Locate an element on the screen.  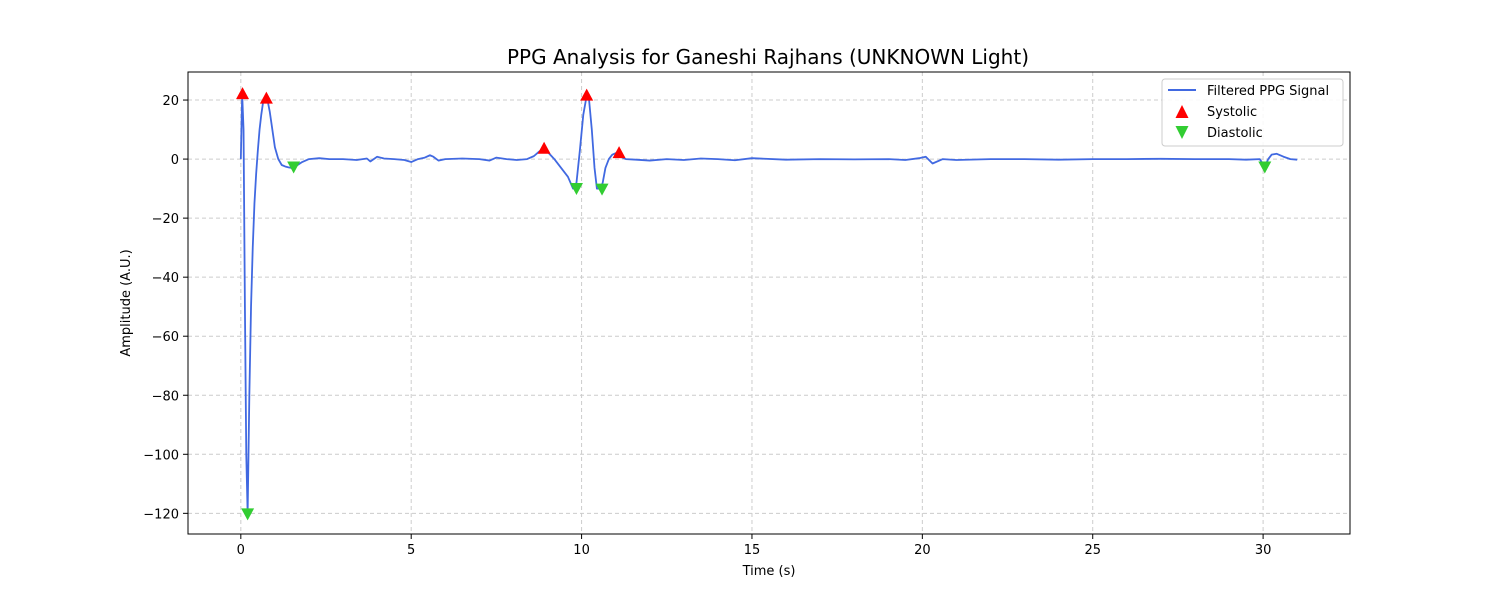
y-tick-label: −60 is located at coordinates (165, 337).